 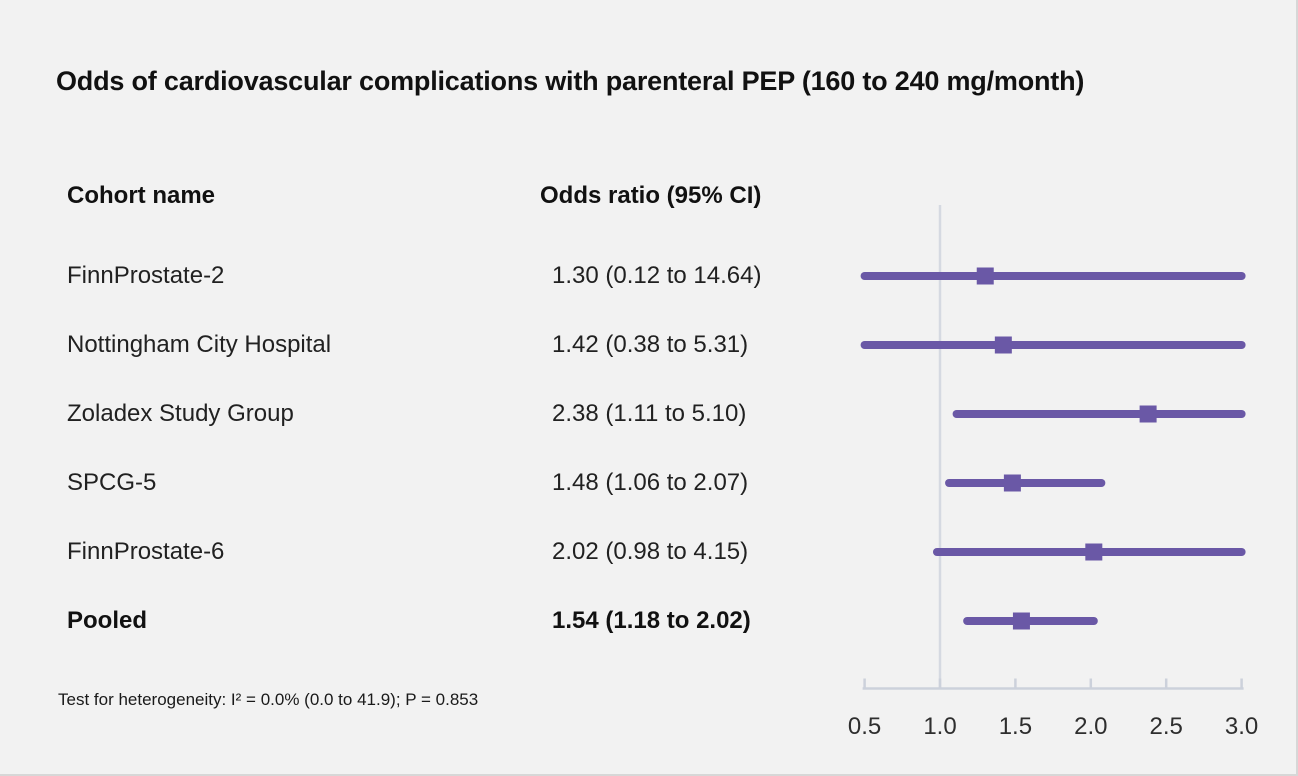 What do you see at coordinates (657, 275) in the screenshot?
I see `odds-ratio-value: 1.30 (0.12 to 14.64)` at bounding box center [657, 275].